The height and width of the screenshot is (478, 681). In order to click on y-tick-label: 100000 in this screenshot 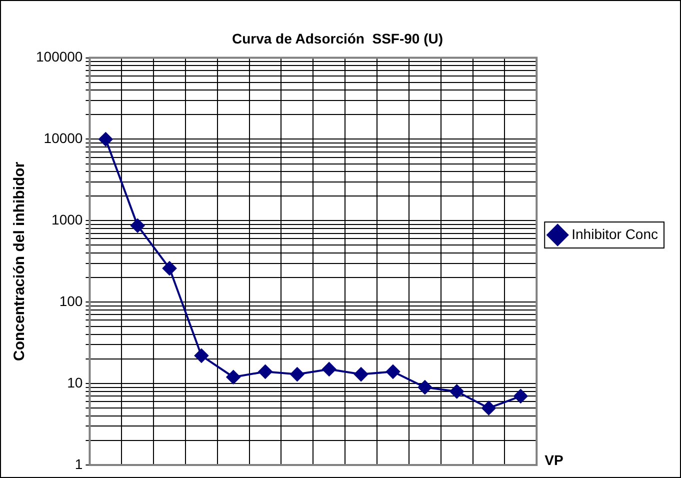, I will do `click(59, 56)`.